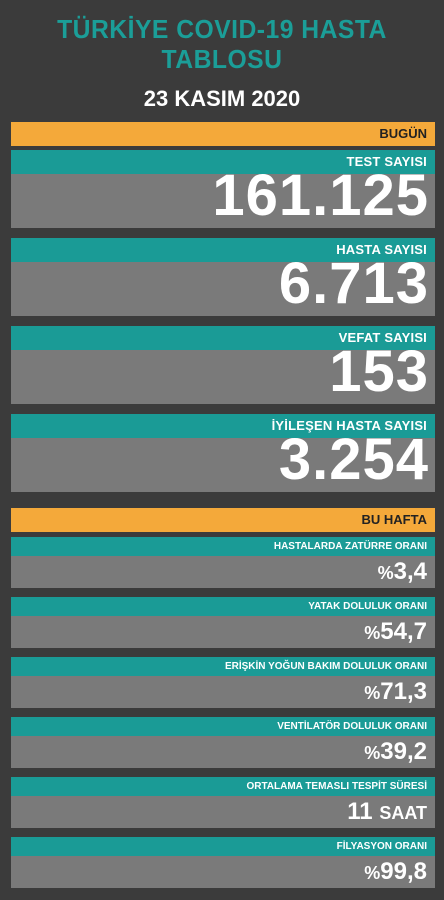 The width and height of the screenshot is (444, 900). Describe the element at coordinates (402, 571) in the screenshot. I see `week-value: %3,4` at that location.